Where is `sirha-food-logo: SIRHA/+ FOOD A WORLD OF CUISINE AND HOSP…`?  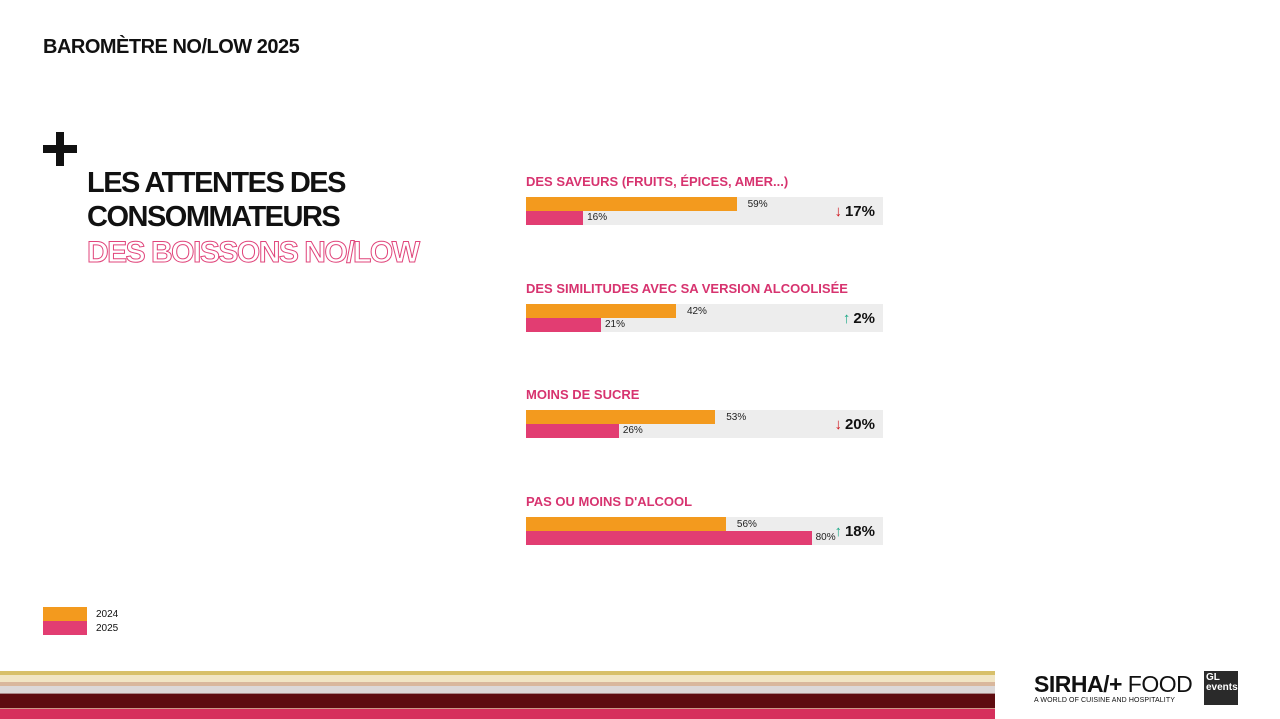 sirha-food-logo: SIRHA/+ FOOD A WORLD OF CUISINE AND HOSP… is located at coordinates (1113, 687).